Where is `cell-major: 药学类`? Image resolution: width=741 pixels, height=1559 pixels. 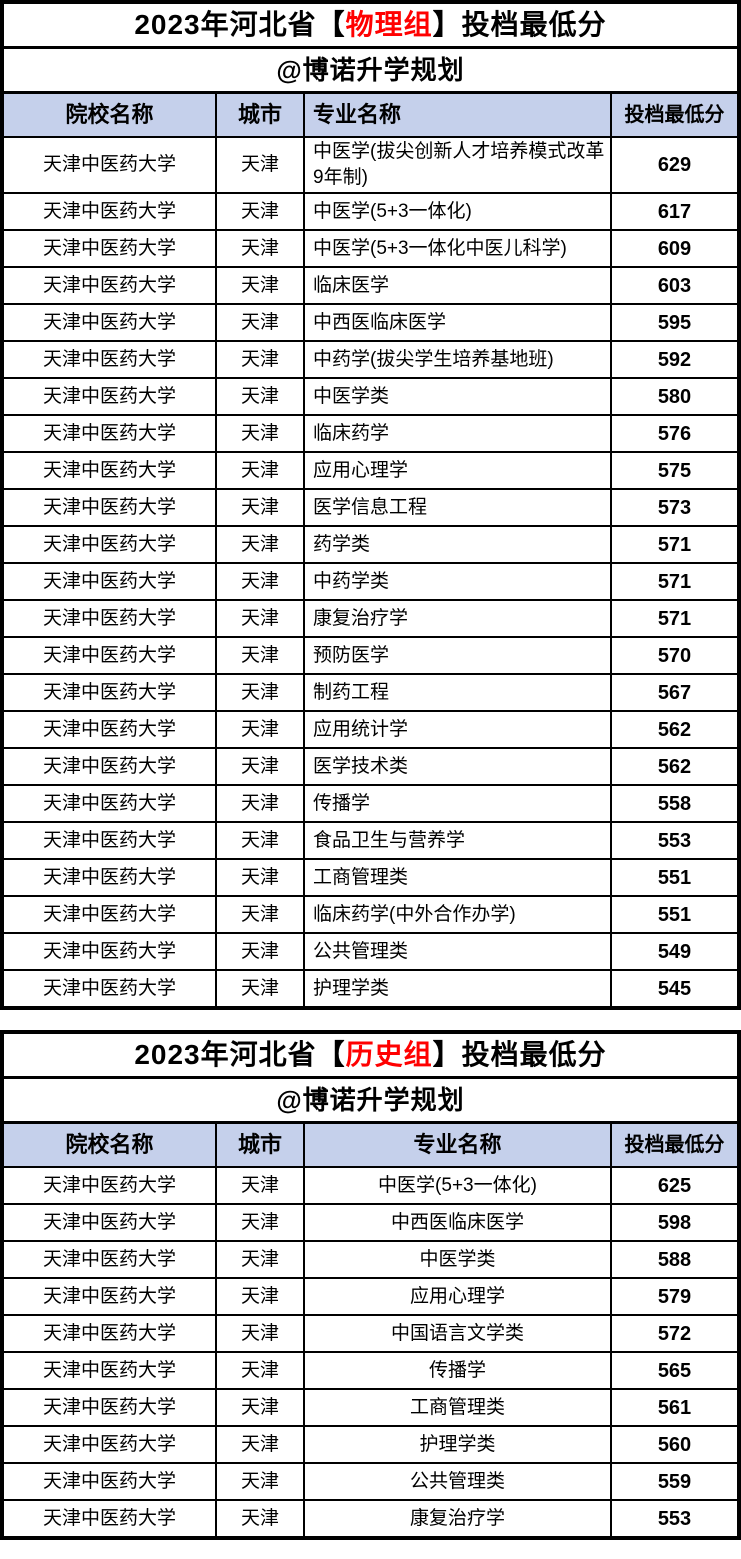 cell-major: 药学类 is located at coordinates (456, 544).